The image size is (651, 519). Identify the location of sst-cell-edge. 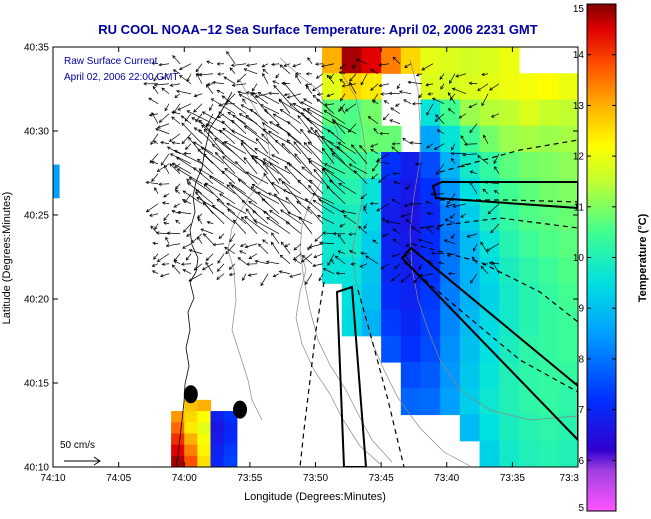
(56, 181).